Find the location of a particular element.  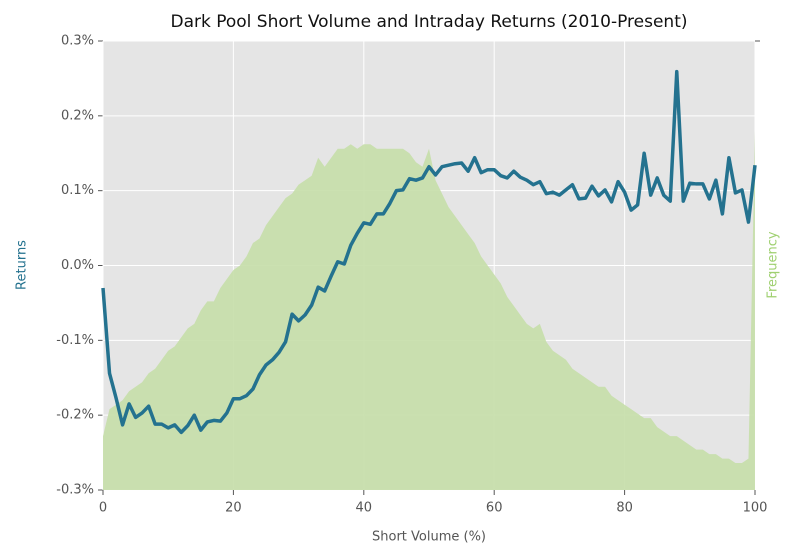

y-tick-label: 0.0% is located at coordinates (77, 265).